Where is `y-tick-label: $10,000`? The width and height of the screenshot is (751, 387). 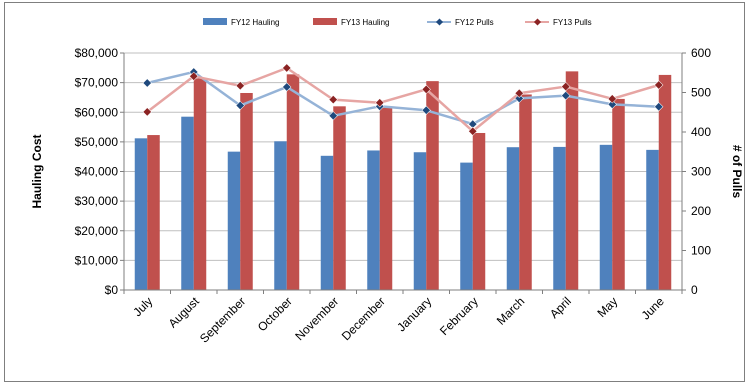
y-tick-label: $10,000 is located at coordinates (97, 260).